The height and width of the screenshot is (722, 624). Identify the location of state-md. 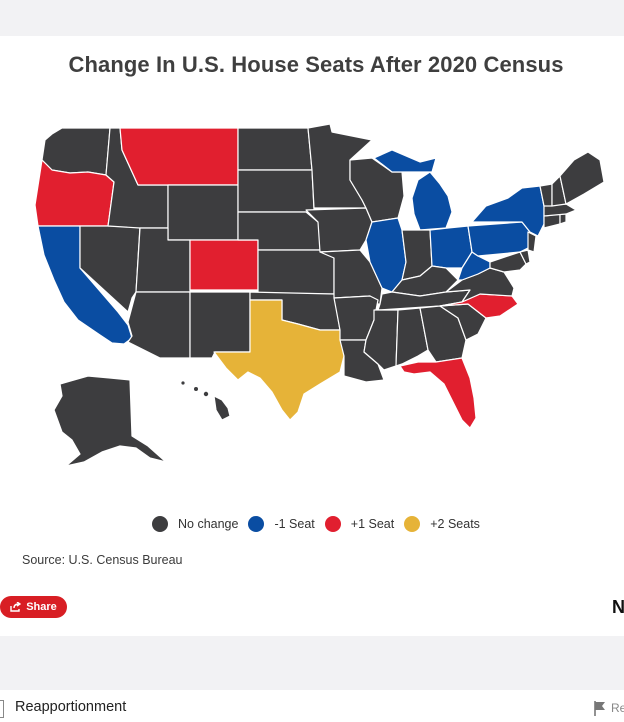
(508, 262).